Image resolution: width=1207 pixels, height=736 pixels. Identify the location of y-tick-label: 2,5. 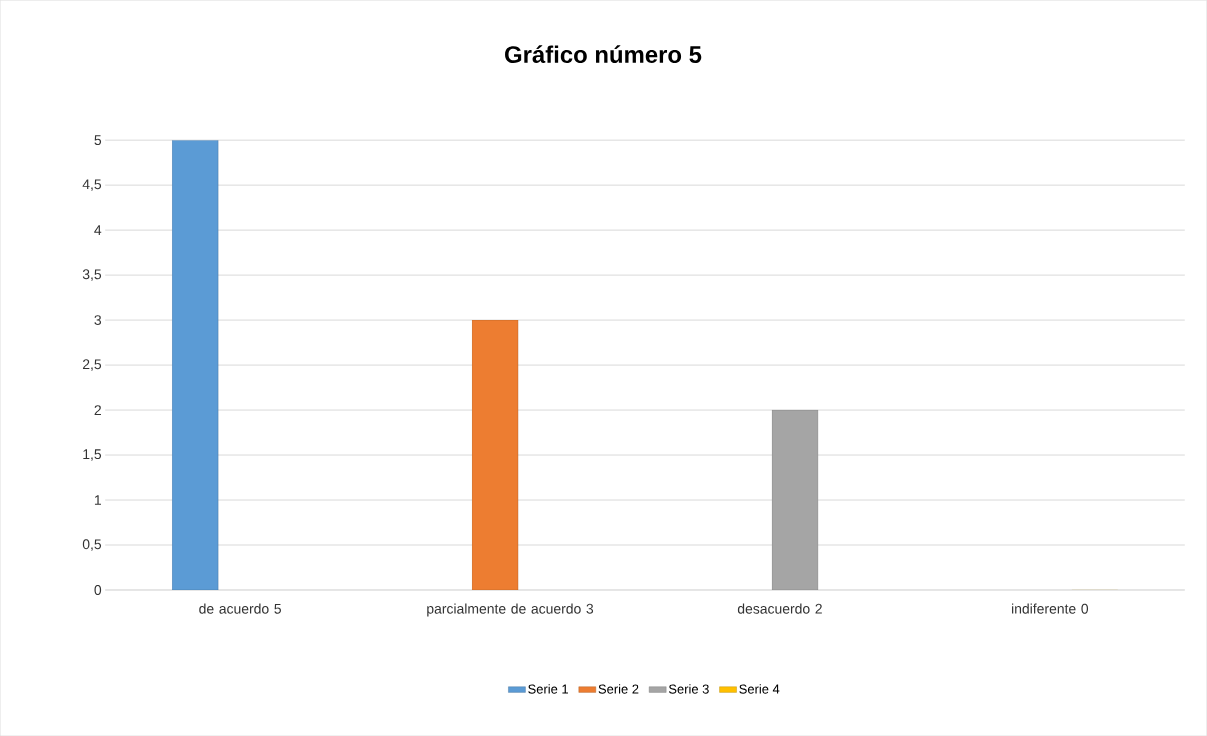
(92, 365).